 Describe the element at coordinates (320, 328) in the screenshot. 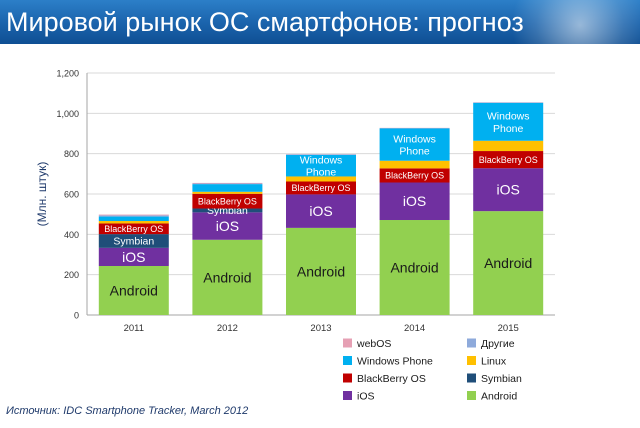

I see `x-tick-label-2013: 2013` at that location.